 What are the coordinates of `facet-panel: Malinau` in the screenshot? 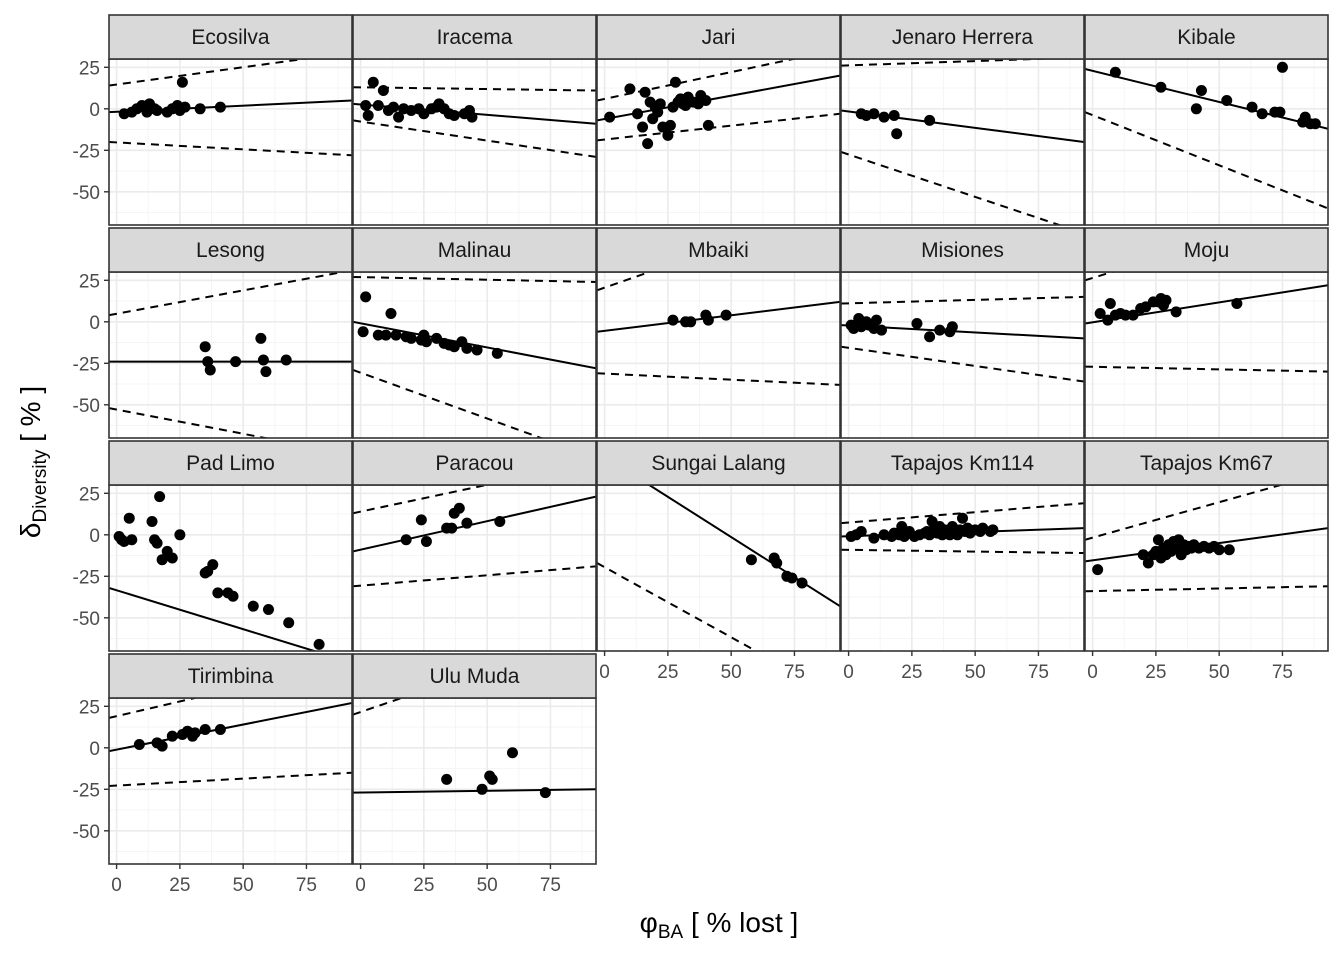 It's located at (474, 333).